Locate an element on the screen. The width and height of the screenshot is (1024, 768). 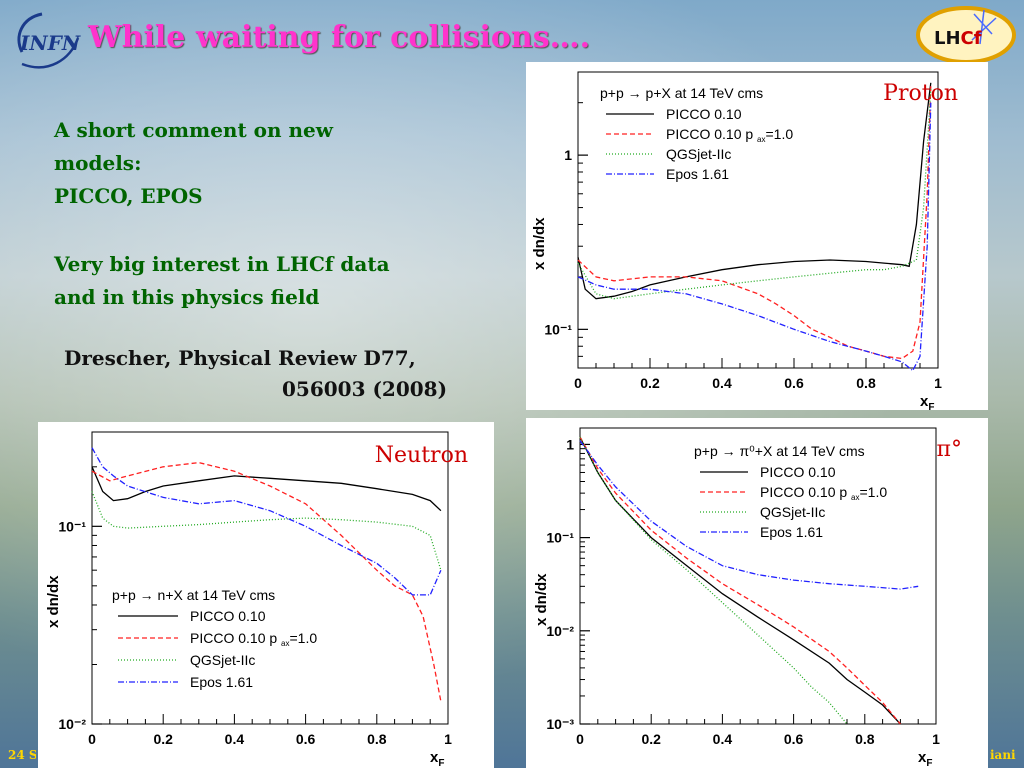
pi0-y-tick-label: 10⁻³ is located at coordinates (560, 724).